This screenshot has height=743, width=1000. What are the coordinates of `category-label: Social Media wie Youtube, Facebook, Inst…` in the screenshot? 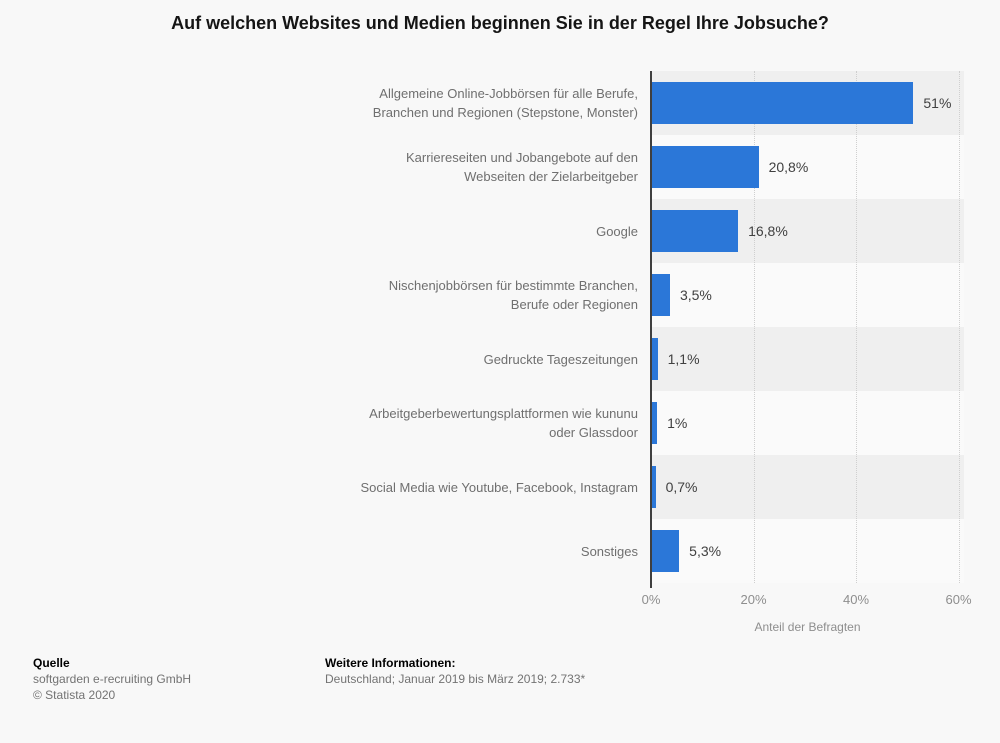 It's located at (499, 487).